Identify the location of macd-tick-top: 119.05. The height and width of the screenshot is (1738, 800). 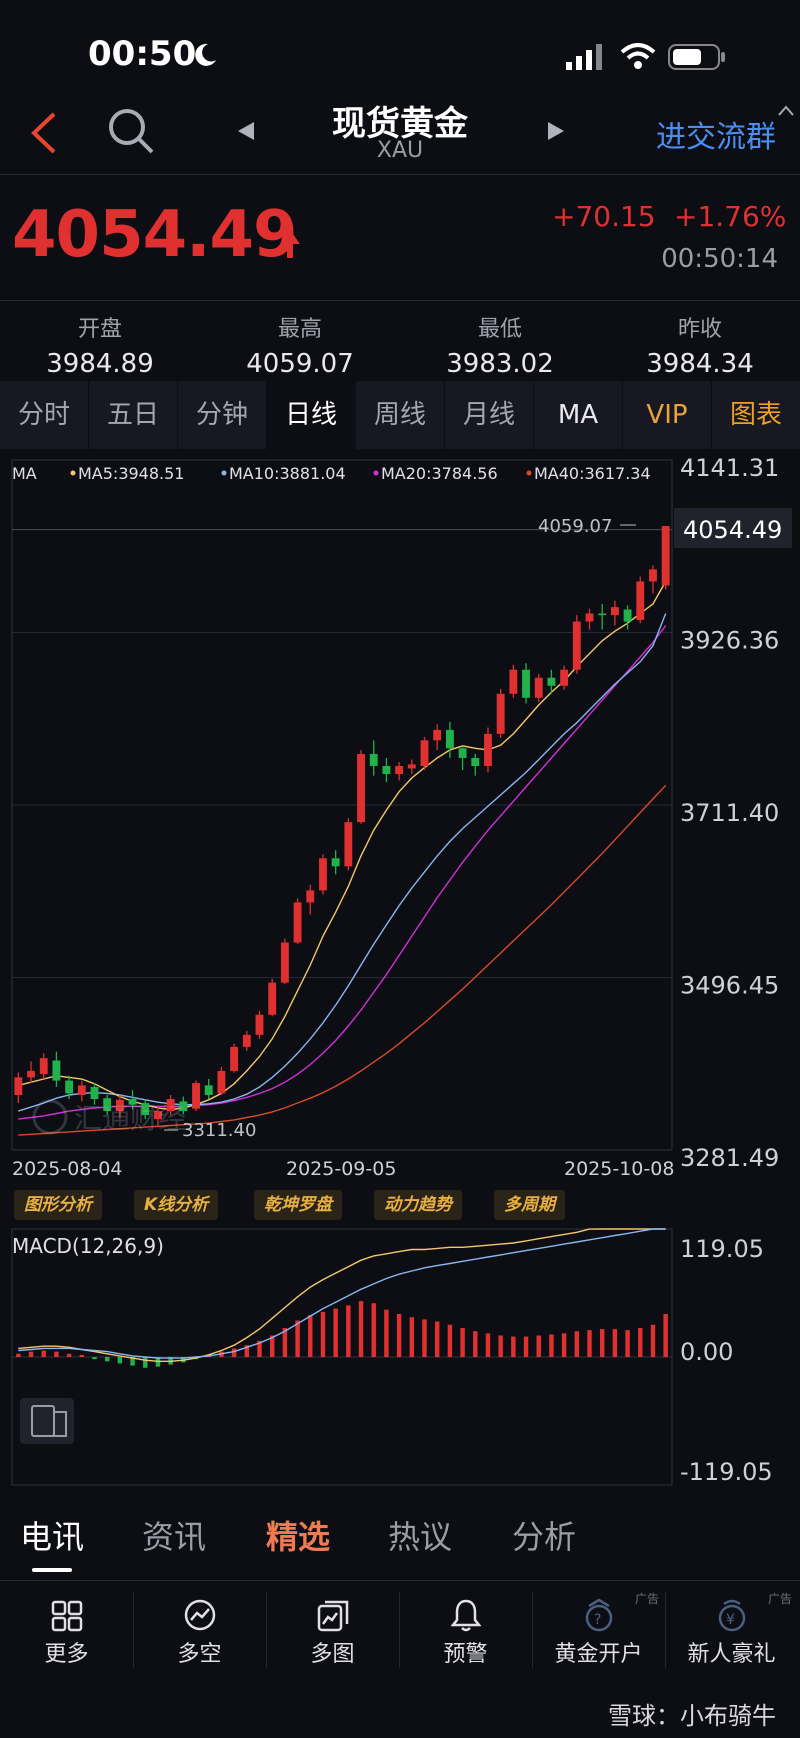
(722, 1249).